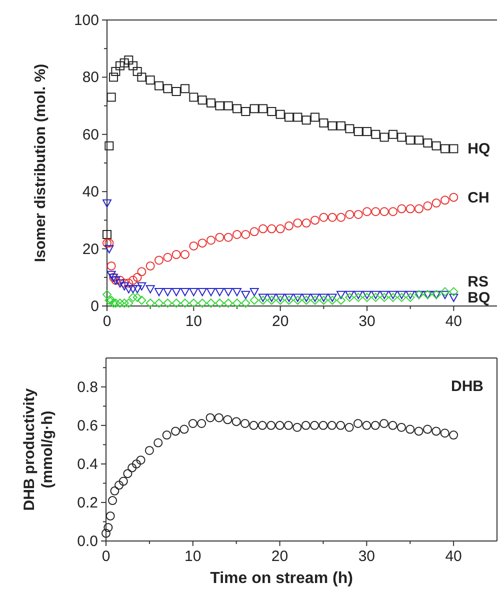 This screenshot has width=499, height=592. Describe the element at coordinates (280, 321) in the screenshot. I see `x-tick-label: 20` at that location.